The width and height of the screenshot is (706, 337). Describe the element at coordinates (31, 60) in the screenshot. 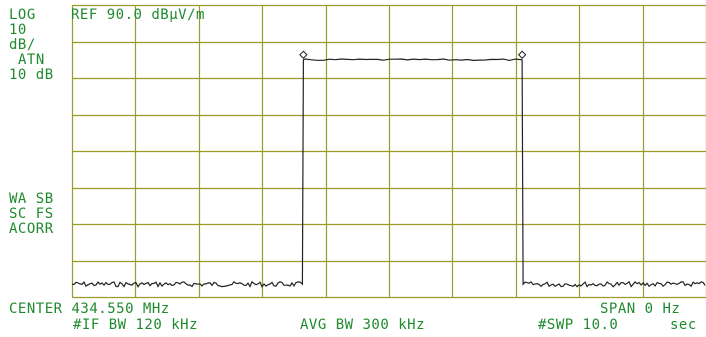

I see `attenuation-label: ATN` at that location.